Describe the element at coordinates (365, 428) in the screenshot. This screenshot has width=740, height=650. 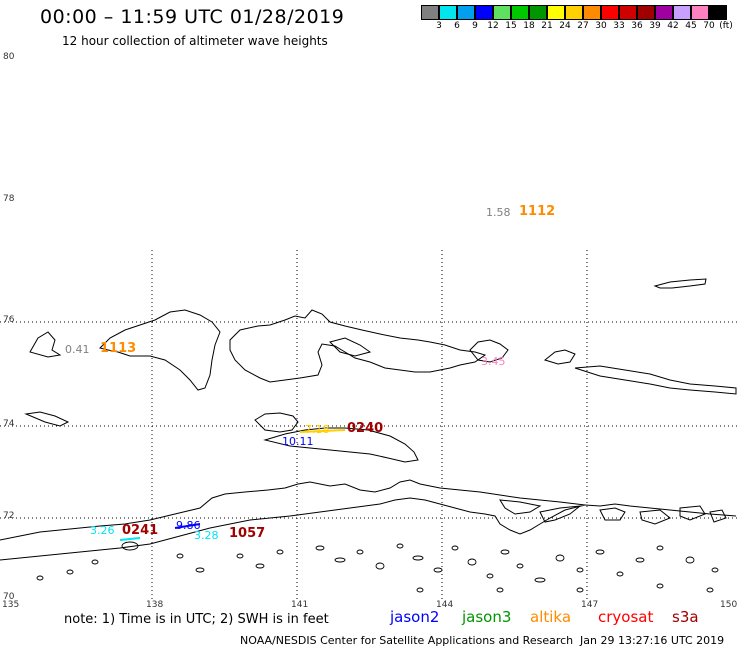
I see `pass-time-label: 0240` at that location.